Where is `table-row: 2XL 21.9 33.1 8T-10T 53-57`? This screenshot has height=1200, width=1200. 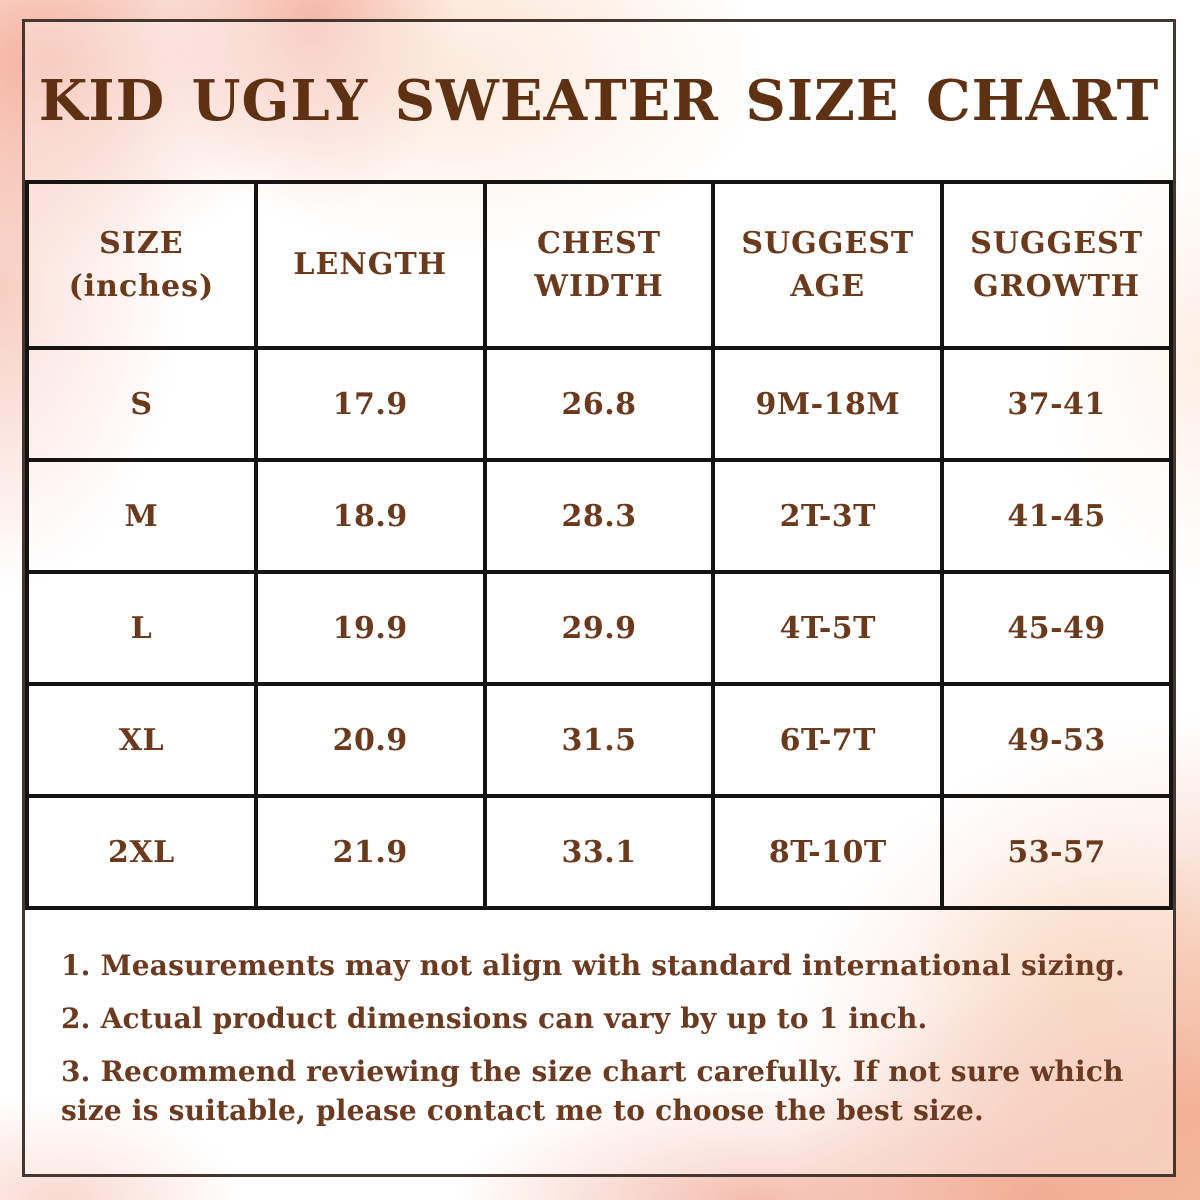 table-row: 2XL 21.9 33.1 8T-10T 53-57 is located at coordinates (599, 852).